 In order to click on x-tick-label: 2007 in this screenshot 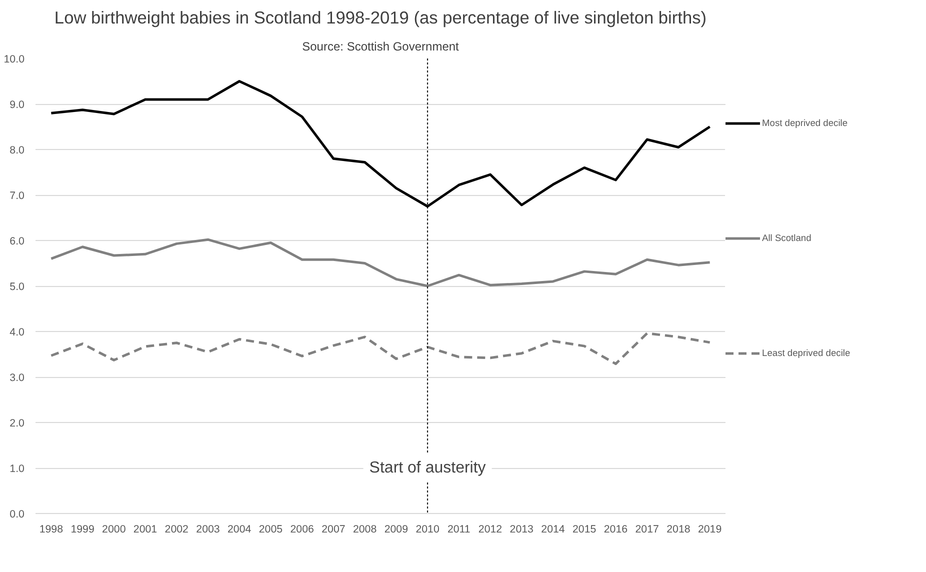, I will do `click(334, 530)`.